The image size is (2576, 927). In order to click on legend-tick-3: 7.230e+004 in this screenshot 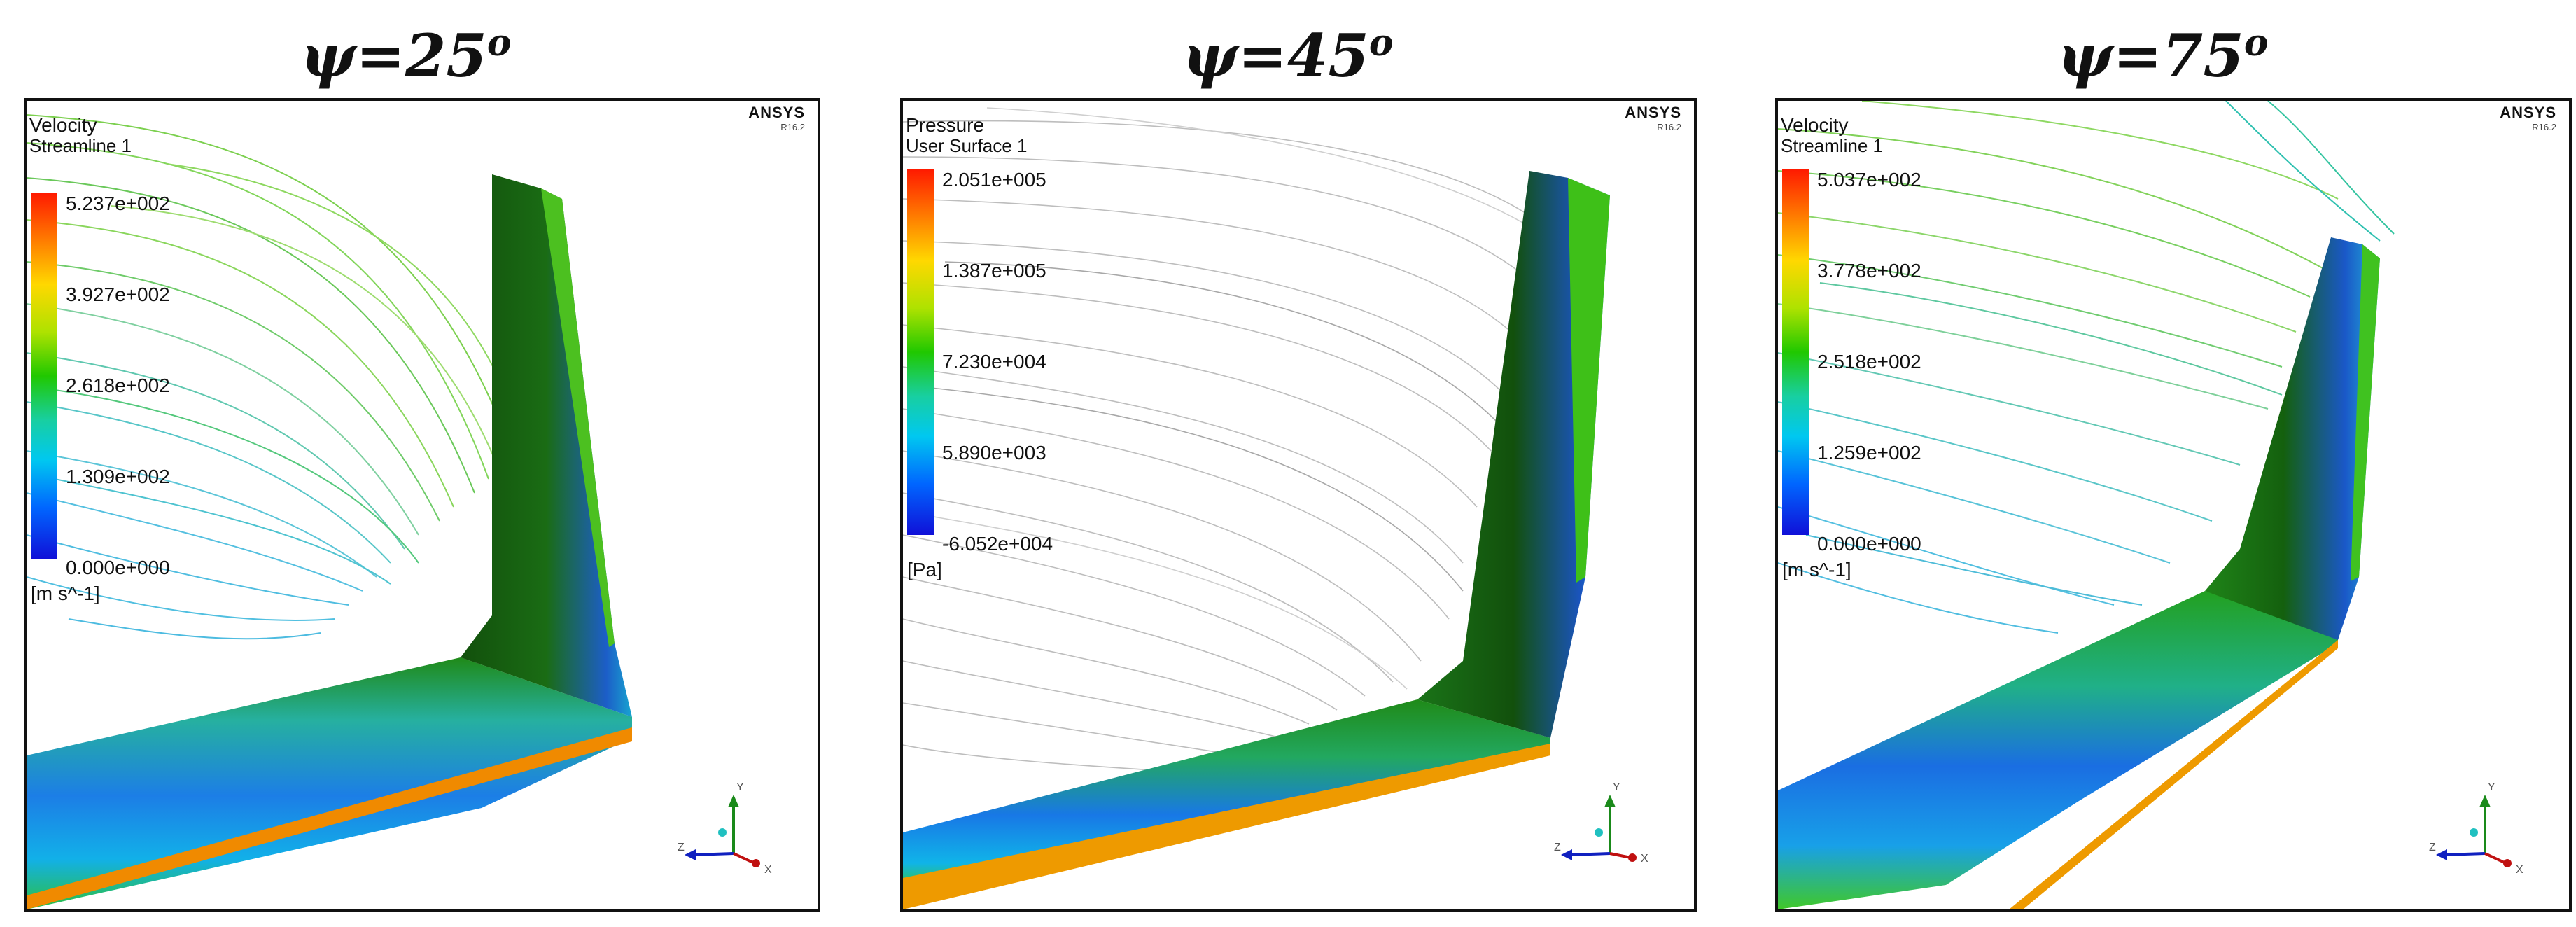, I will do `click(994, 362)`.